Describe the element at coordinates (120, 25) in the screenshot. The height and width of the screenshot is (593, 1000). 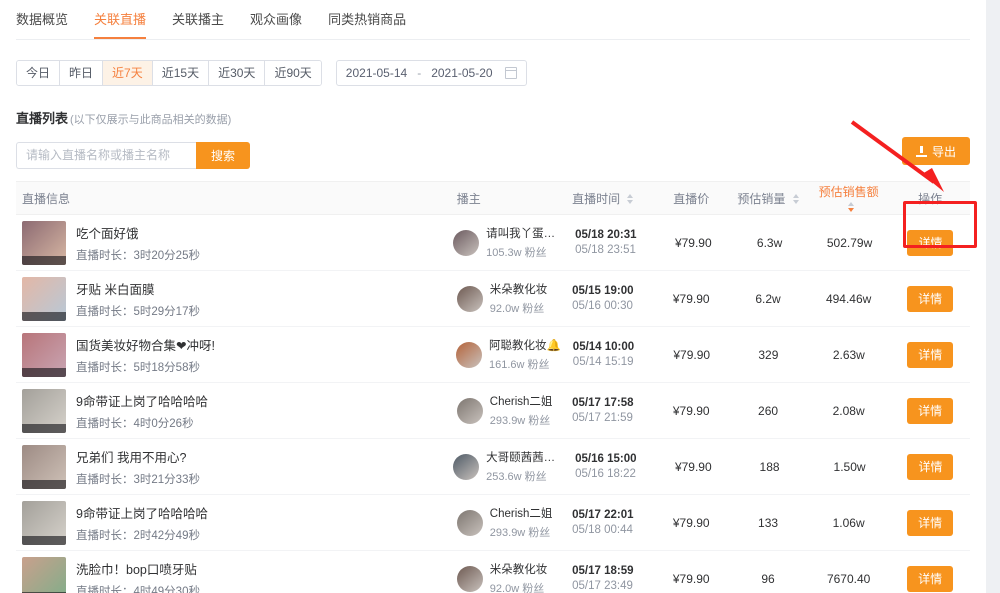
I see `tab-1: 关联直播` at that location.